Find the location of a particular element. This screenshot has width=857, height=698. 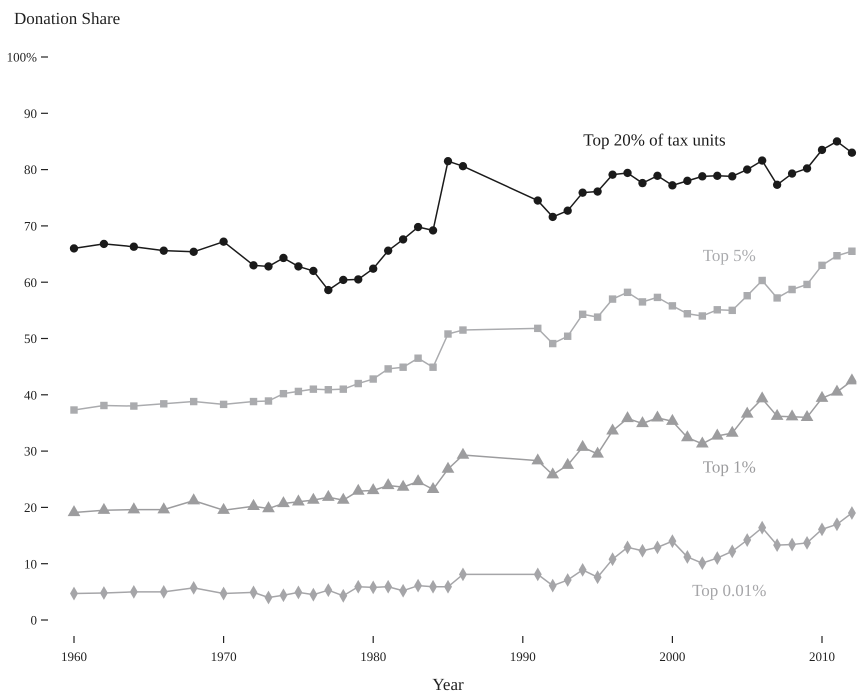

series-label: Top 20% of tax units is located at coordinates (654, 140).